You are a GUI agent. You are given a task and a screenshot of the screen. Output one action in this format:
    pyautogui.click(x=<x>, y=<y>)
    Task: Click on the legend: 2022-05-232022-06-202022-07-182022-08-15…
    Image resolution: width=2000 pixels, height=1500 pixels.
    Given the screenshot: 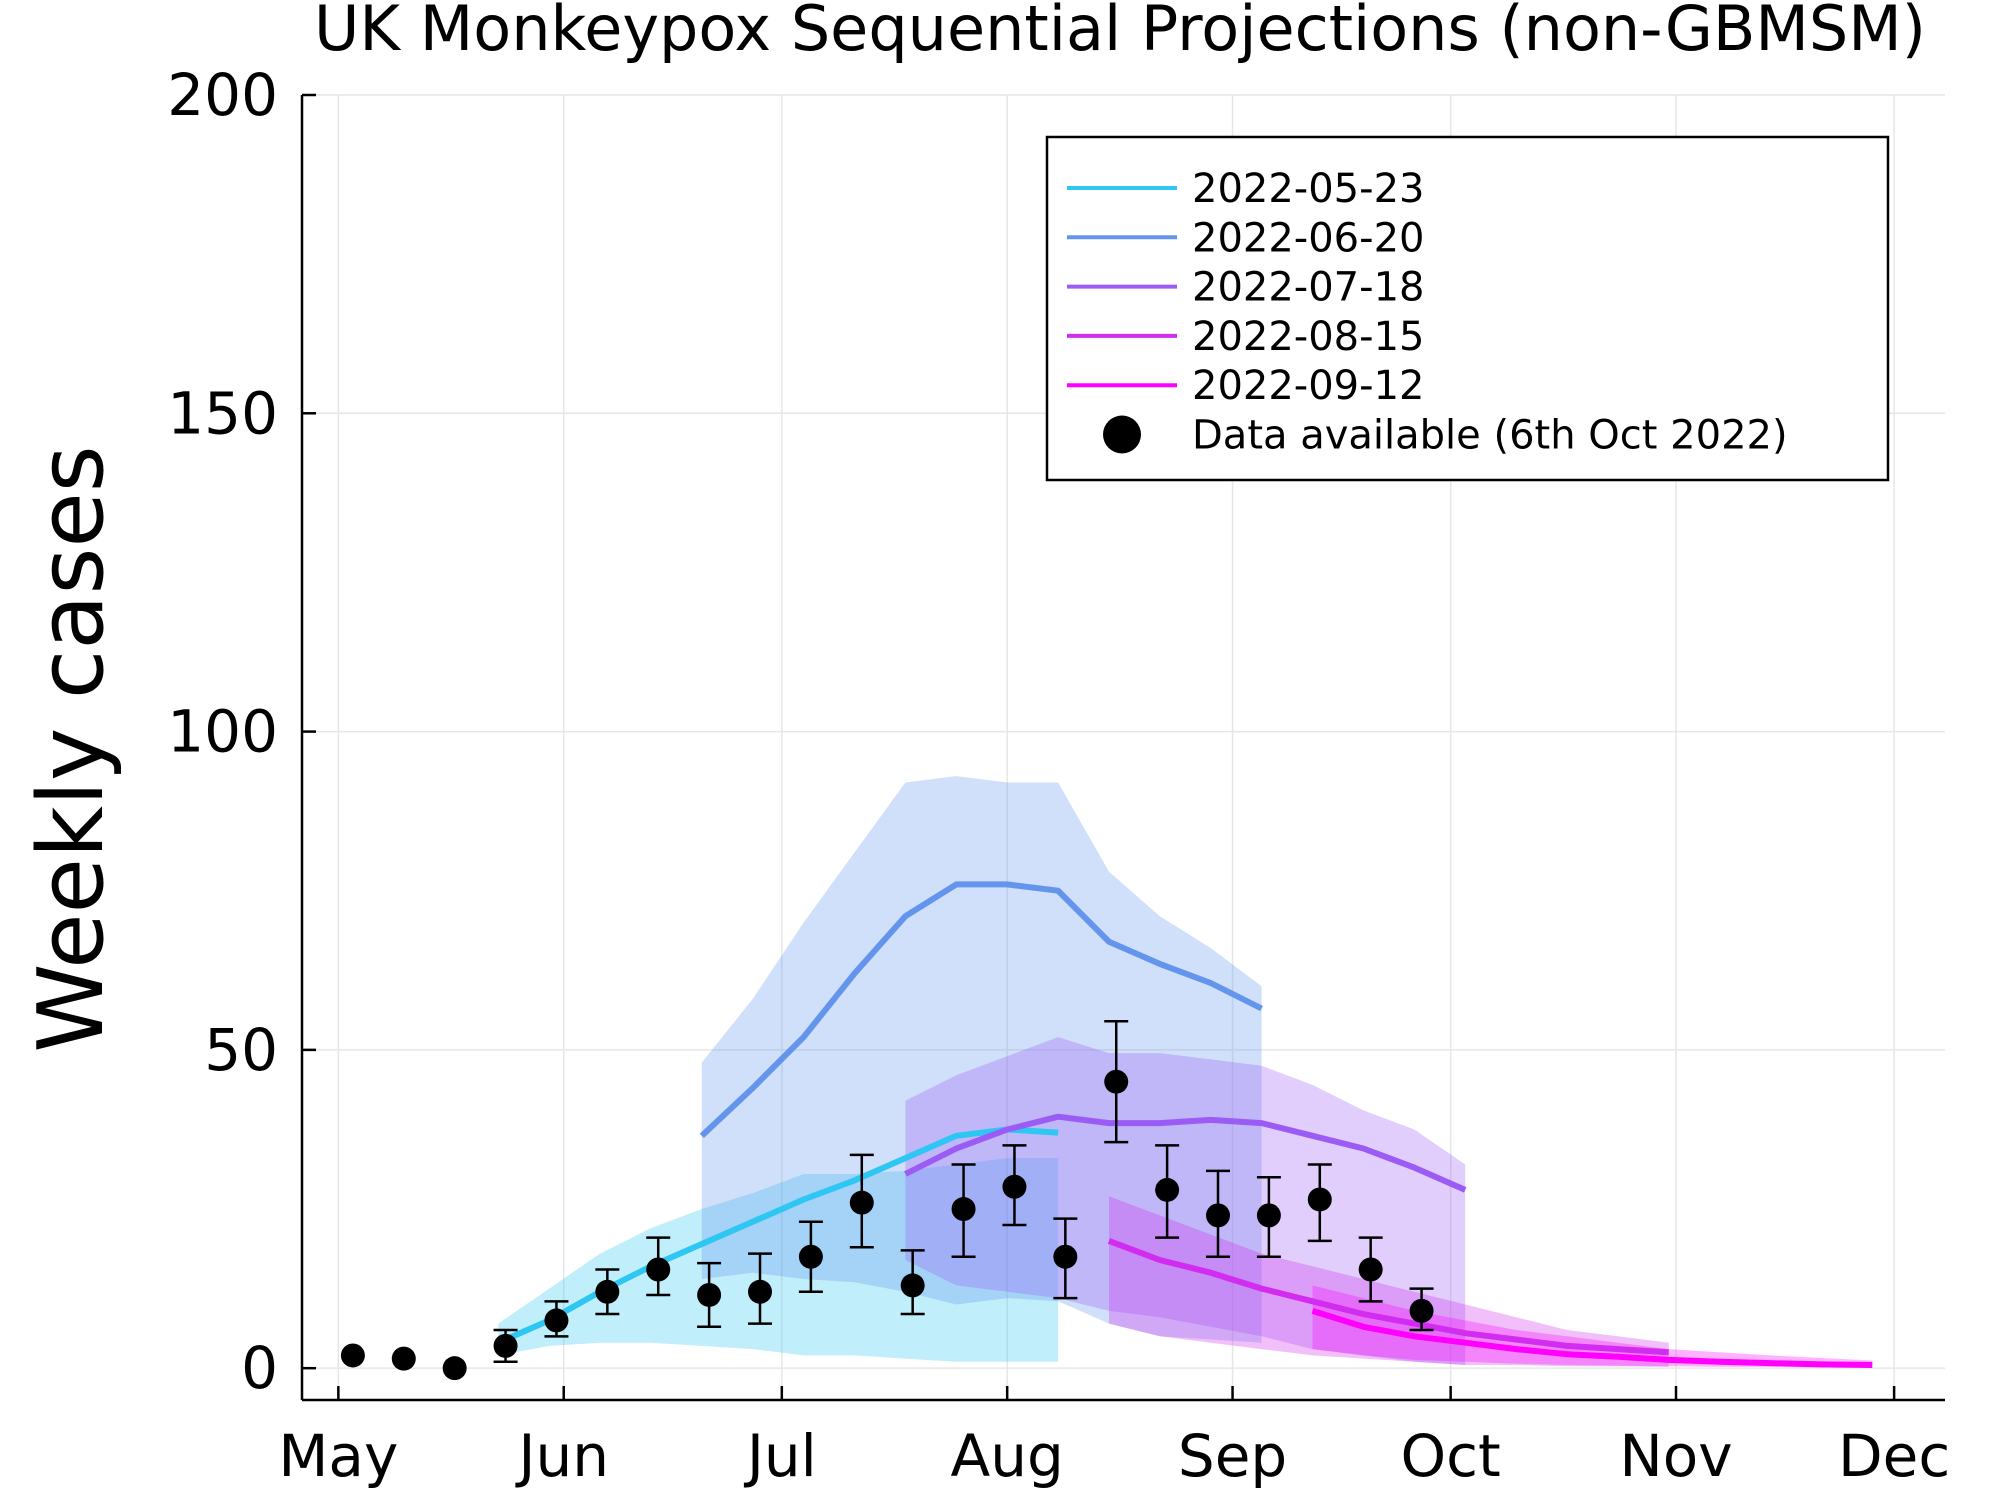 What is the action you would take?
    pyautogui.click(x=1467, y=308)
    